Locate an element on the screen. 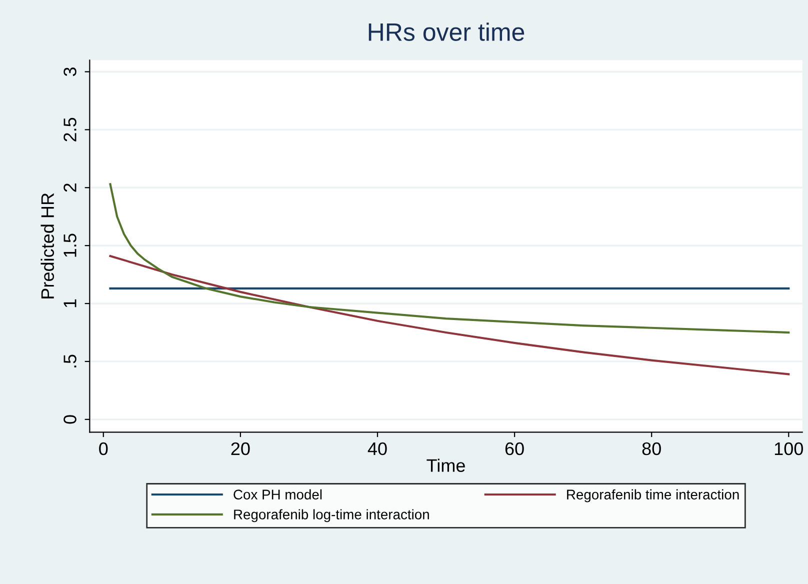 Image resolution: width=808 pixels, height=584 pixels. chart-title: HRs over time is located at coordinates (446, 31).